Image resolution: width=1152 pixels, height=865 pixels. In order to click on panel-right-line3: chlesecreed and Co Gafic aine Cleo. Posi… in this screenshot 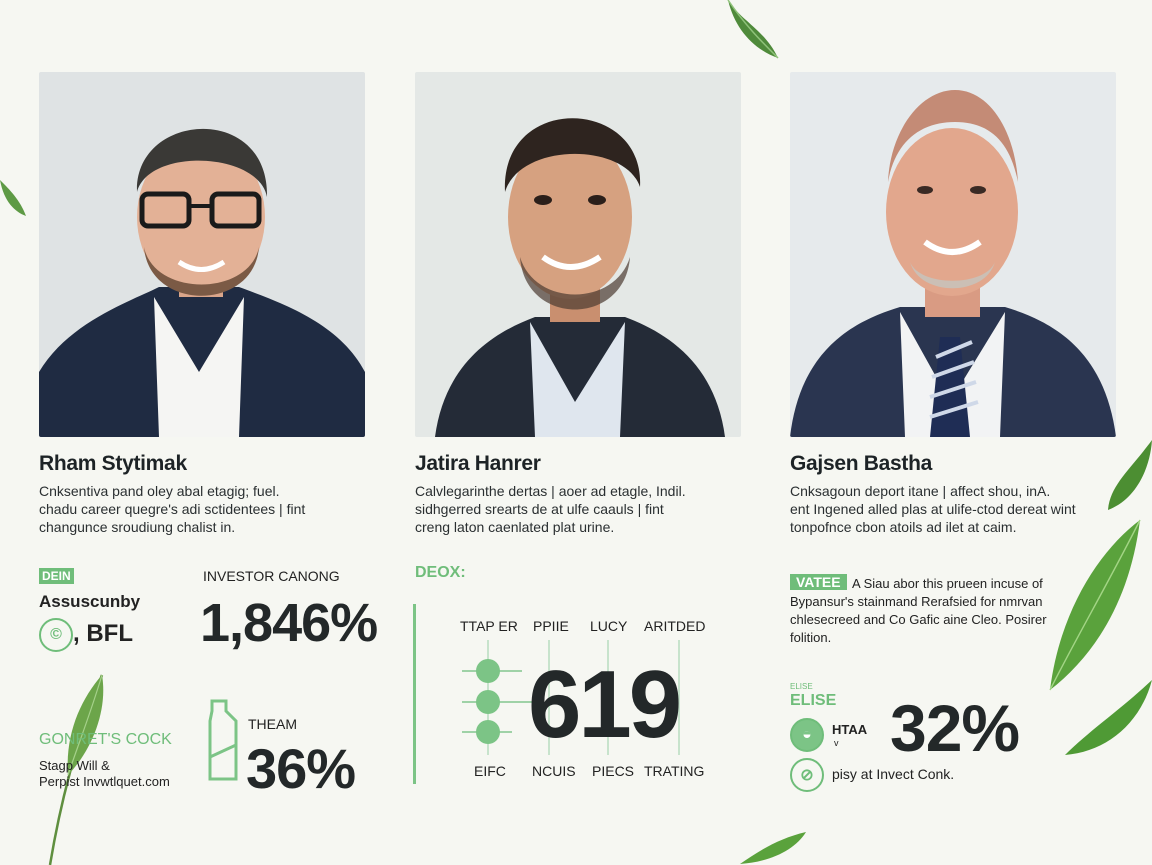, I will do `click(918, 619)`.